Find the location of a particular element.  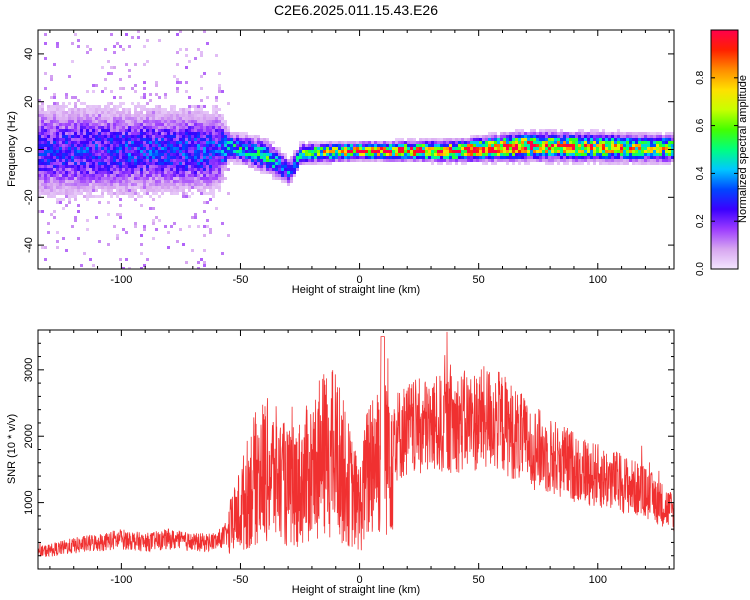

colorbar-tick-label: 0.0 is located at coordinates (700, 269).